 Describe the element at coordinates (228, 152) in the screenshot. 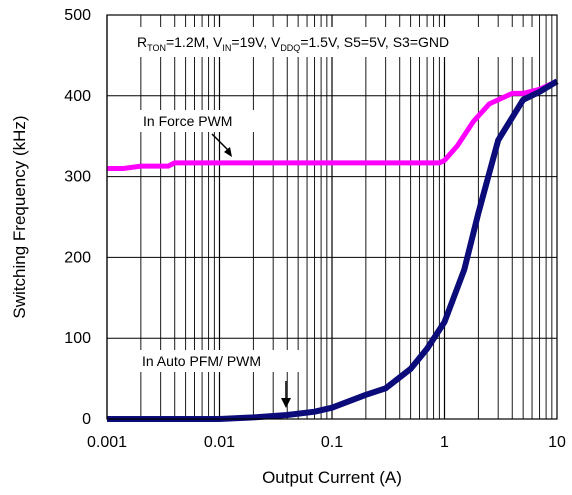

I see `force-pwm-arrowhead` at that location.